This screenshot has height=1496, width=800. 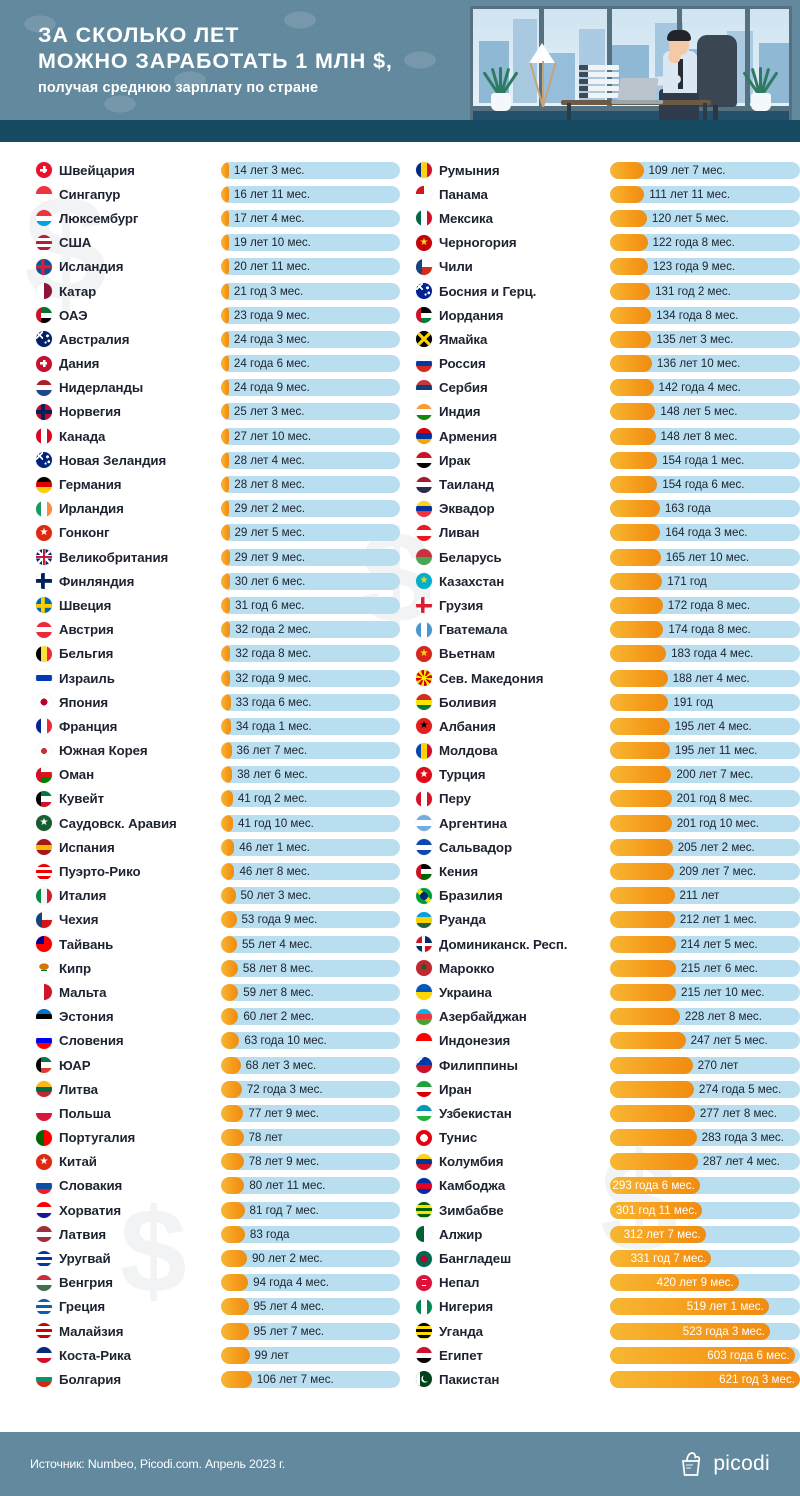 I want to click on country-name: Норвегия, so click(x=90, y=412).